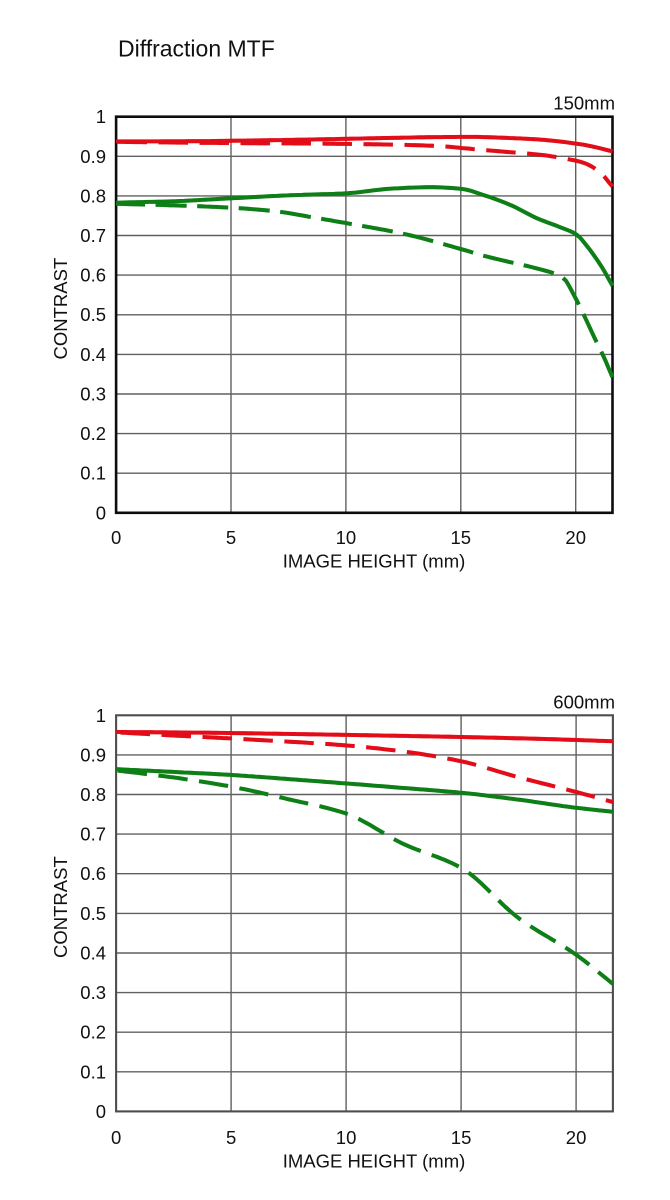  Describe the element at coordinates (584, 701) in the screenshot. I see `svg-text: 600mm` at that location.